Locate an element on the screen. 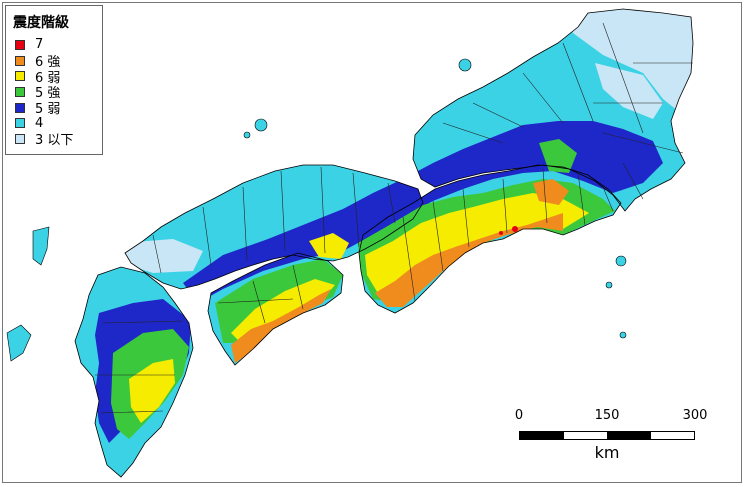  legend-item: 5 強 is located at coordinates (44, 93).